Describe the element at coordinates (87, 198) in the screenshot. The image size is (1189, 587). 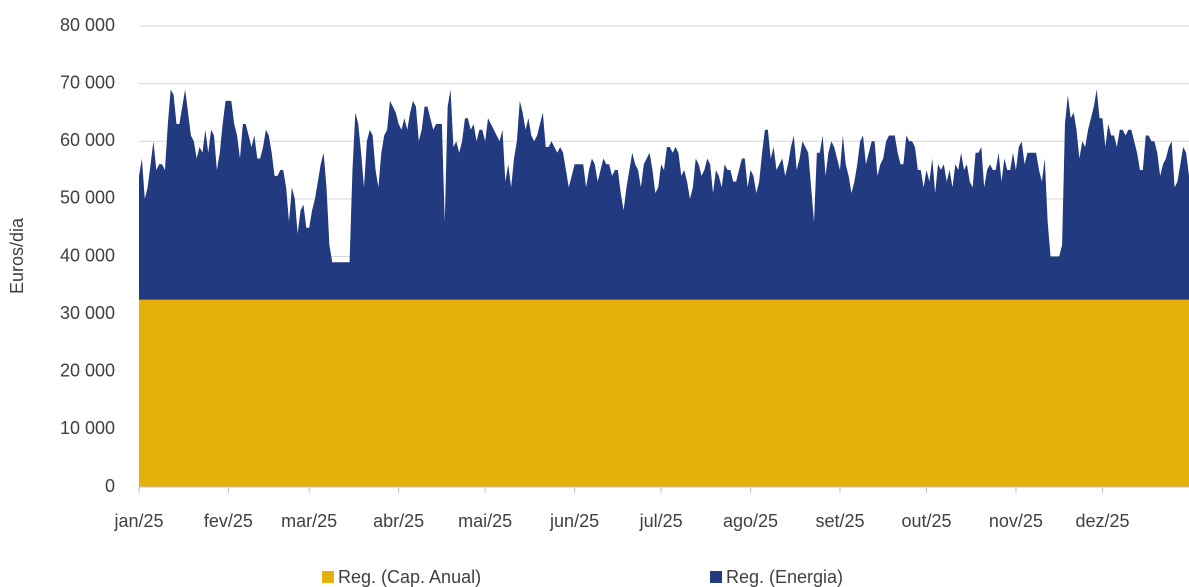
I see `y-tick-label: 50 000` at that location.